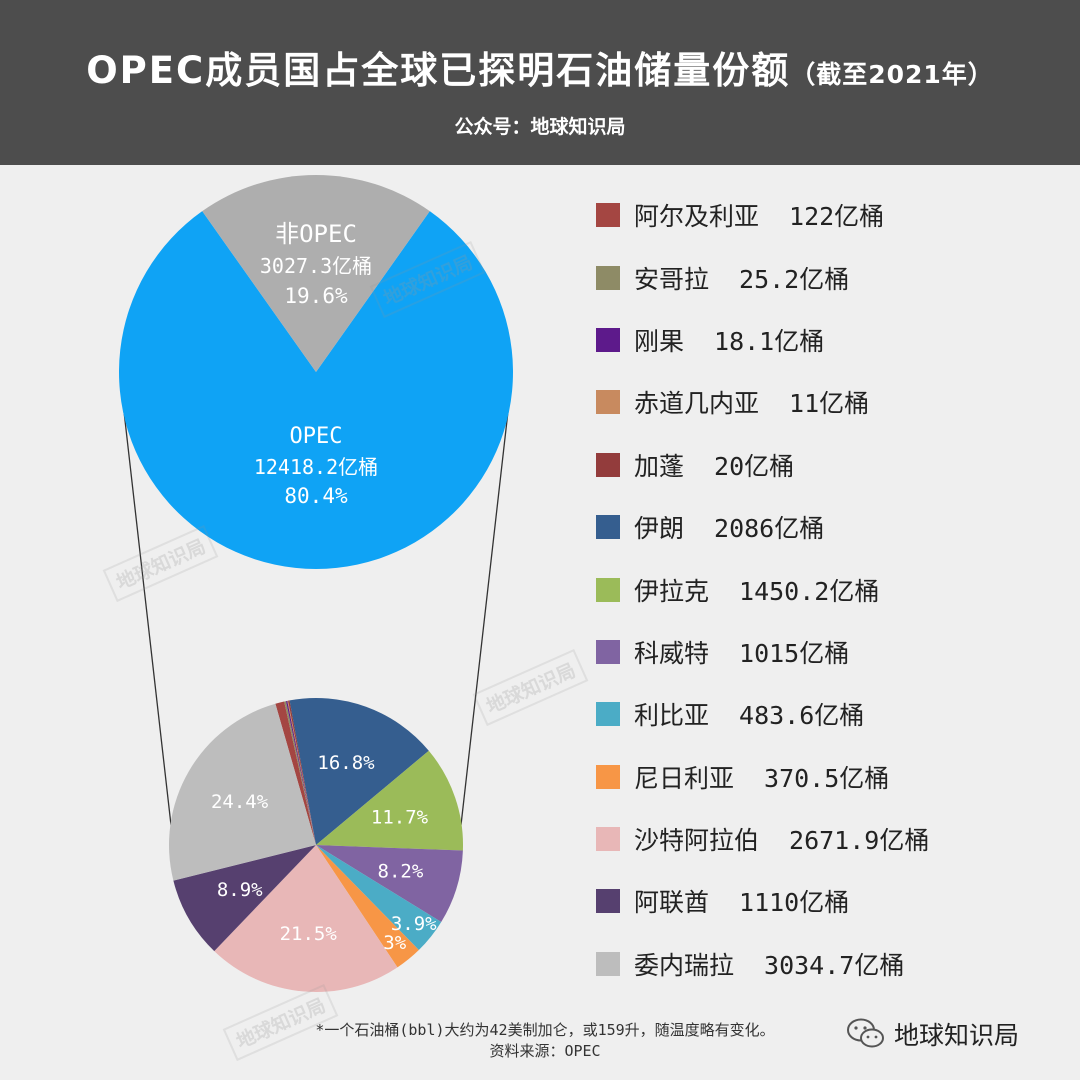 This screenshot has height=1080, width=1080. I want to click on legend-name: 伊朗, so click(659, 529).